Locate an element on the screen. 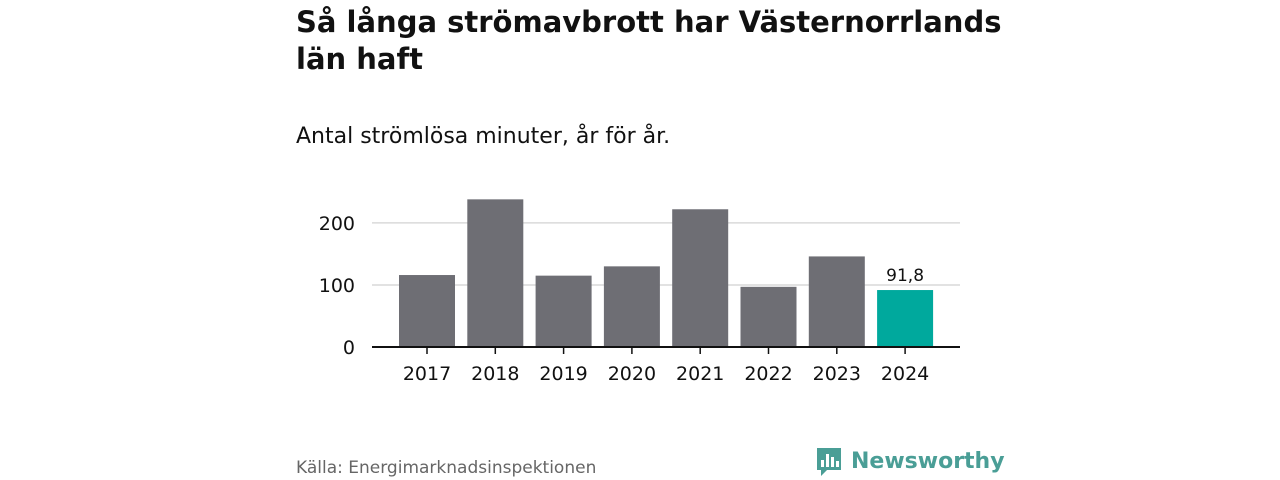 This screenshot has height=480, width=1280. x-tick-label: 2022 is located at coordinates (768, 374).